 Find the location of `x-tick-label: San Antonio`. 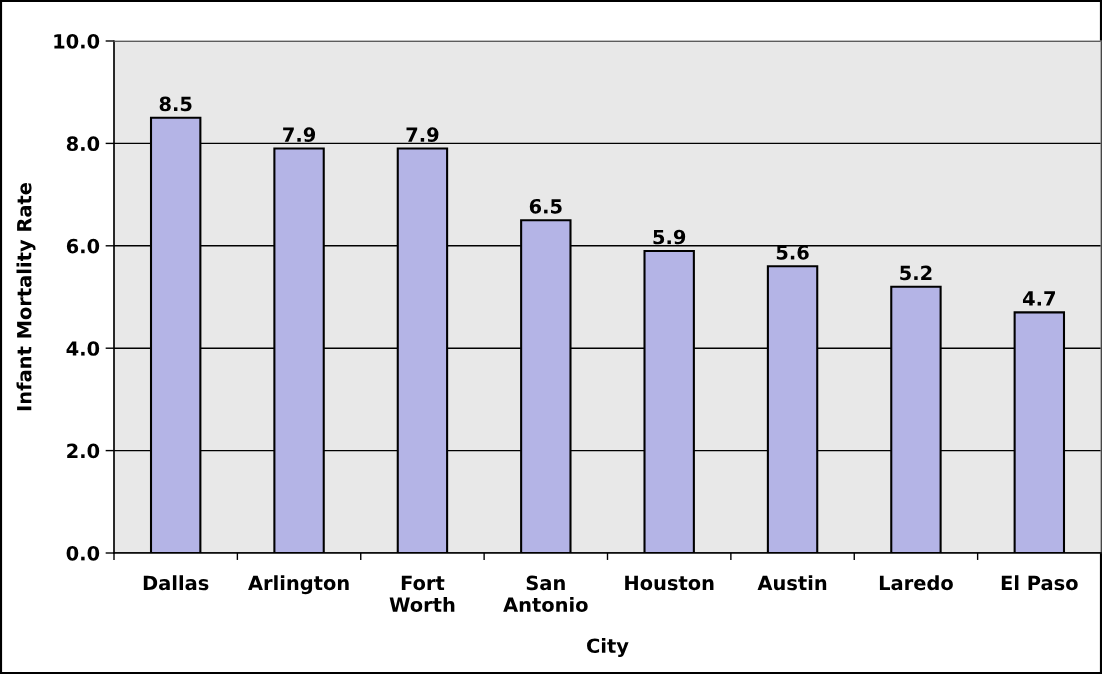

x-tick-label: San Antonio is located at coordinates (545, 594).